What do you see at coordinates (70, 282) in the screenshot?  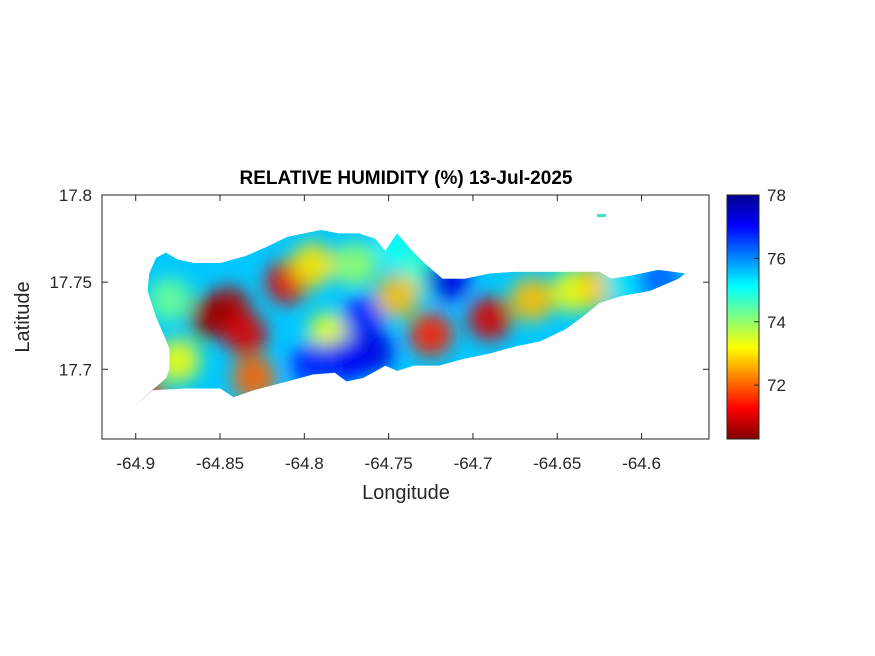 I see `y-tick-label: 17.75` at bounding box center [70, 282].